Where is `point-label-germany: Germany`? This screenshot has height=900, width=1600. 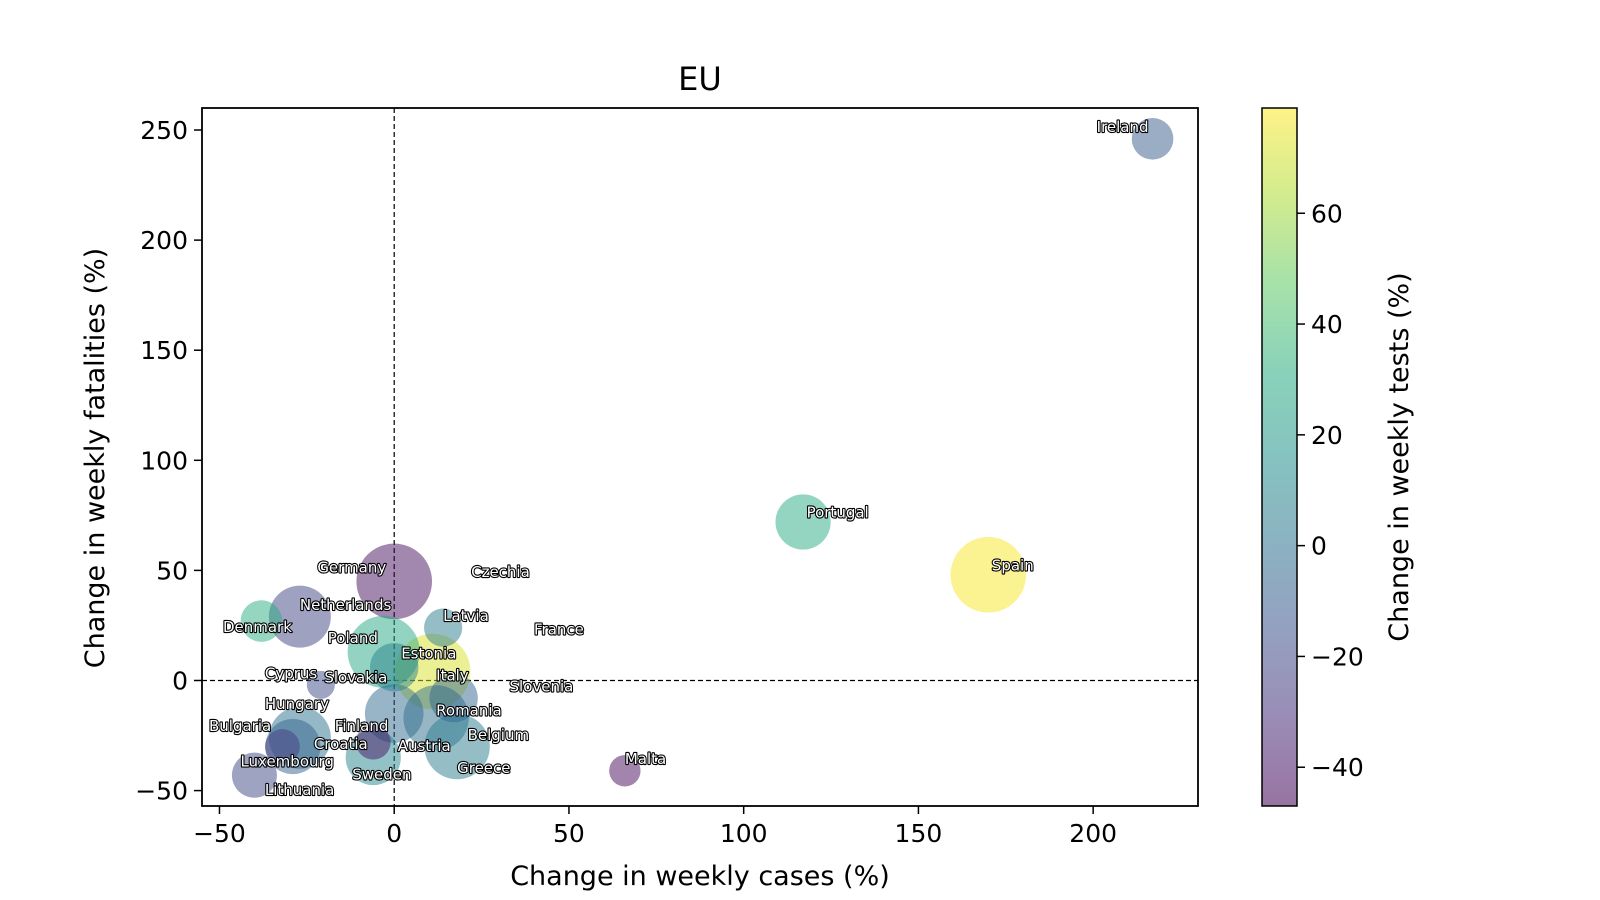
point-label-germany: Germany is located at coordinates (351, 568).